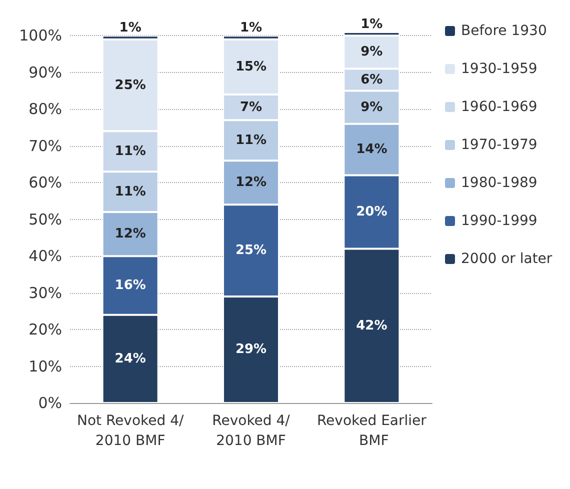  I want to click on data-label: 16%, so click(130, 285).